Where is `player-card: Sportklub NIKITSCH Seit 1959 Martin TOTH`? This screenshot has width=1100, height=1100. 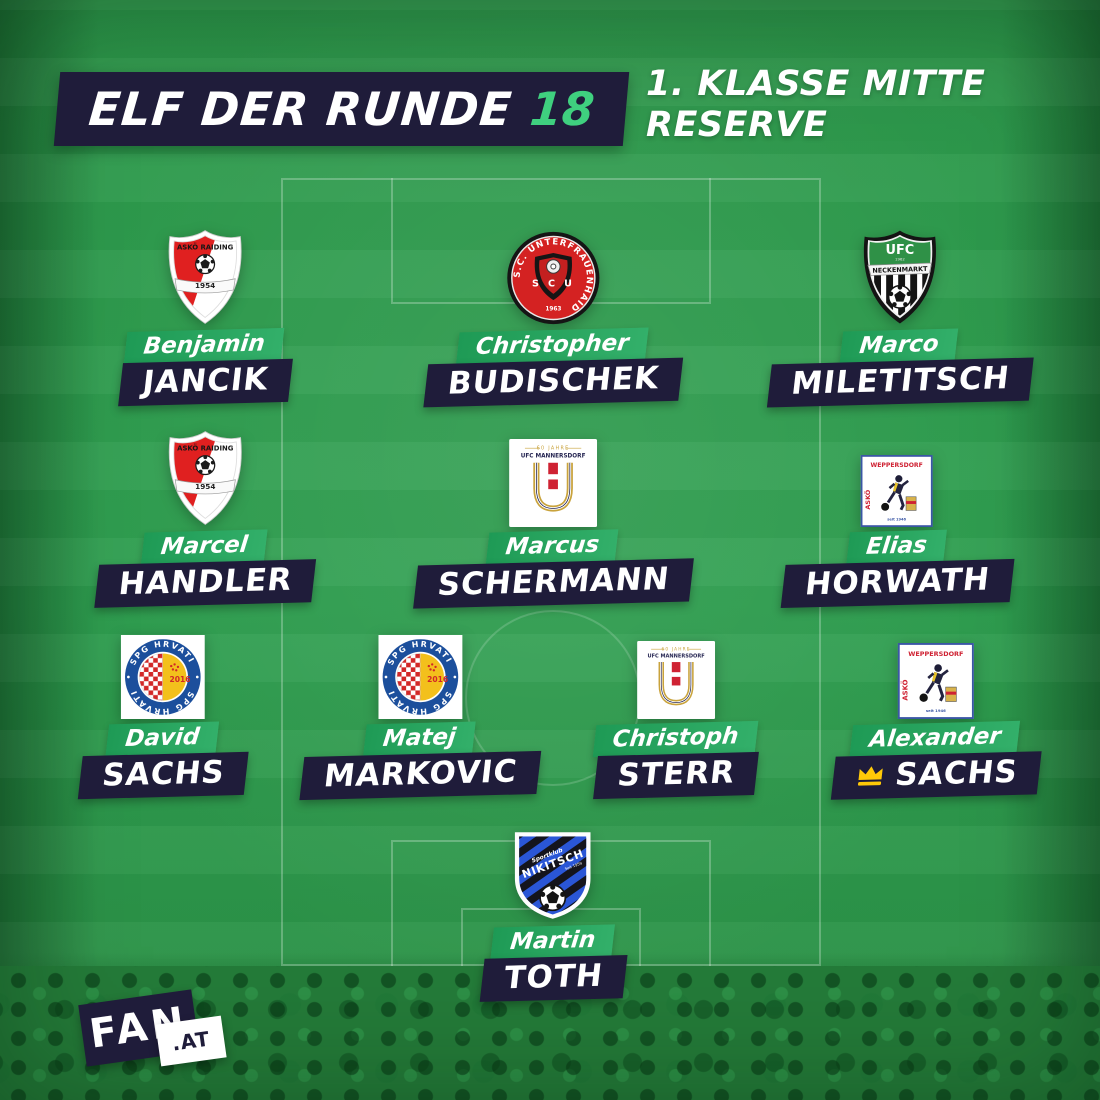 player-card: Sportklub NIKITSCH Seit 1959 Martin TOTH is located at coordinates (553, 915).